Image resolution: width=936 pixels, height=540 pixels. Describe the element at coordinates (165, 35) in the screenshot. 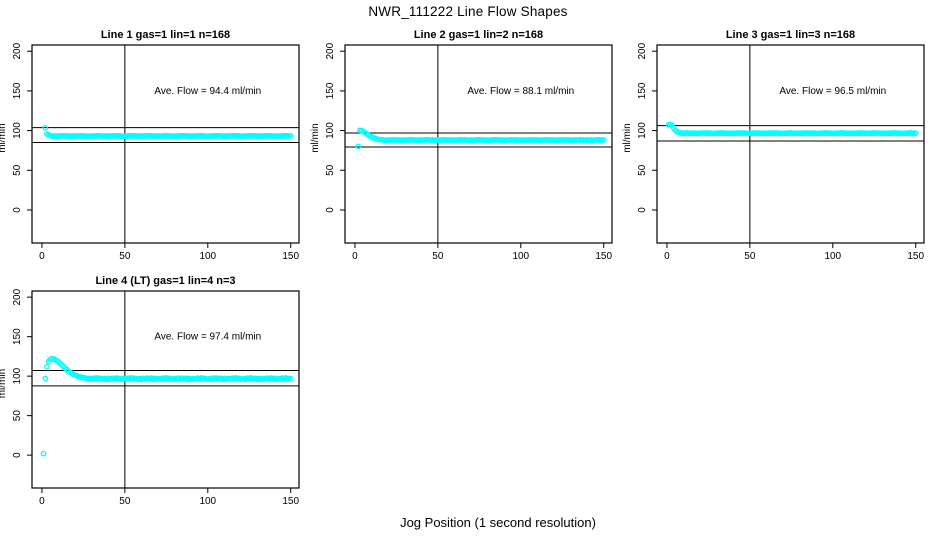

I see `panel-title: Line 1 gas=1 lin=1 n=168` at that location.